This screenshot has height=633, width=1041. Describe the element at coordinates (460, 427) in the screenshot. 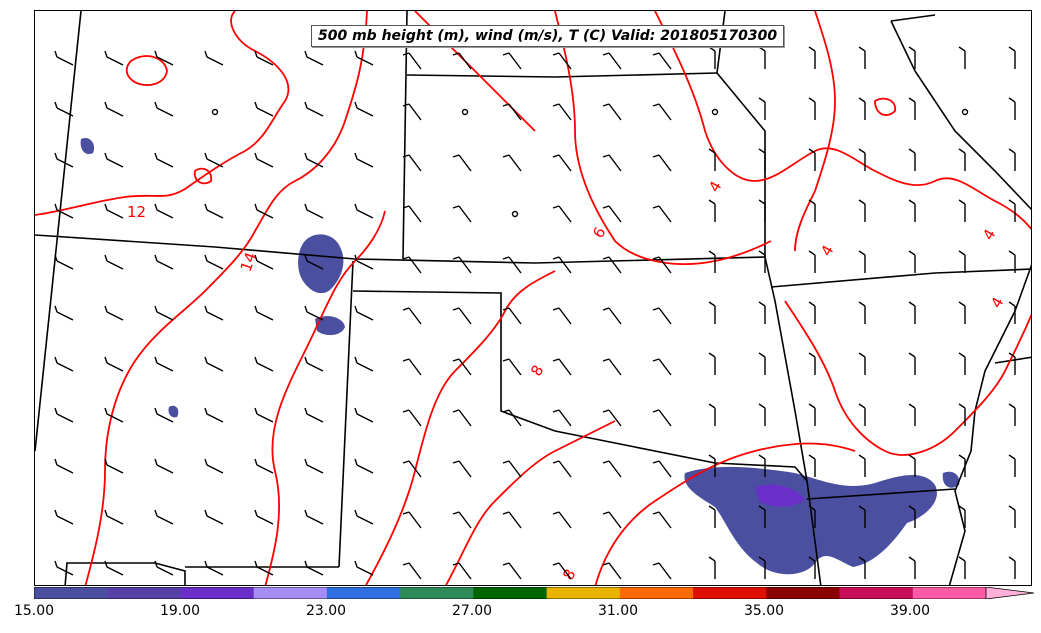

I see `temperature-contour-8-west` at that location.